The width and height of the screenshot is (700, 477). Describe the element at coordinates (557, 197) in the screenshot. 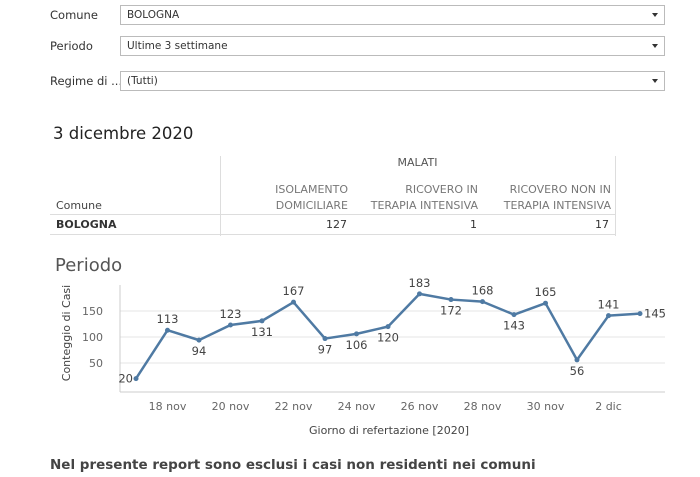

I see `column-header: RICOVERO NON IN TERAPIA INTENSIVA` at that location.